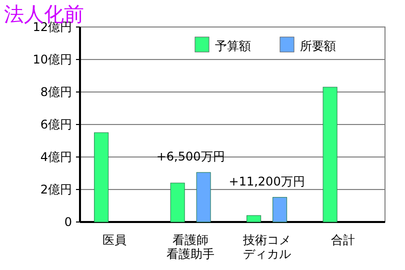 This screenshot has height=270, width=405. What do you see at coordinates (343, 240) in the screenshot?
I see `x-tick-label: 合計` at bounding box center [343, 240].